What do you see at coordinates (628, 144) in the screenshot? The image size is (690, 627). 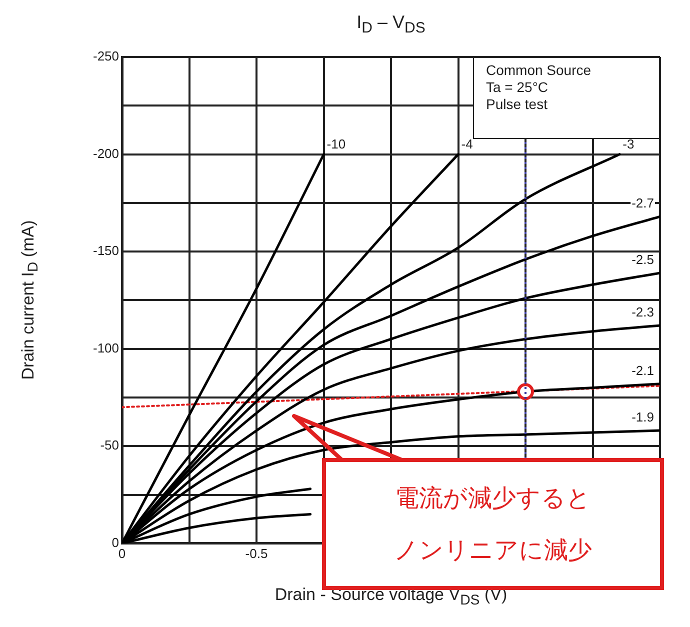 I see `series-label: -3` at bounding box center [628, 144].